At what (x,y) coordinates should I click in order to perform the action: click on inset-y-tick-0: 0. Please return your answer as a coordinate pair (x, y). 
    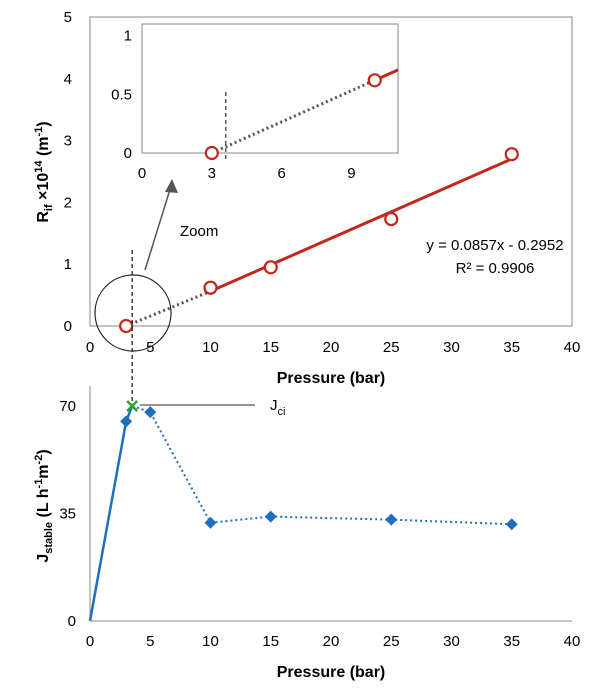
    Looking at the image, I should click on (128, 153).